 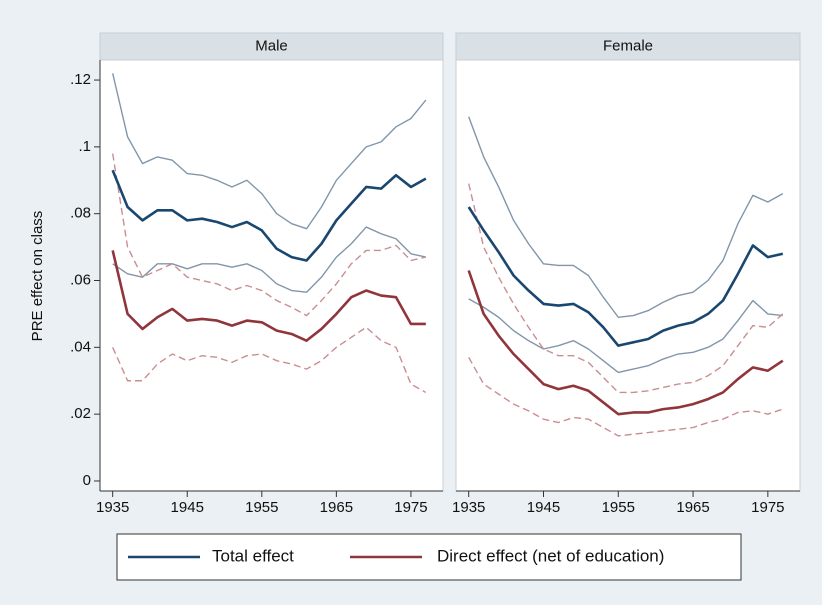 I want to click on legend-label: Total effect, so click(x=253, y=555).